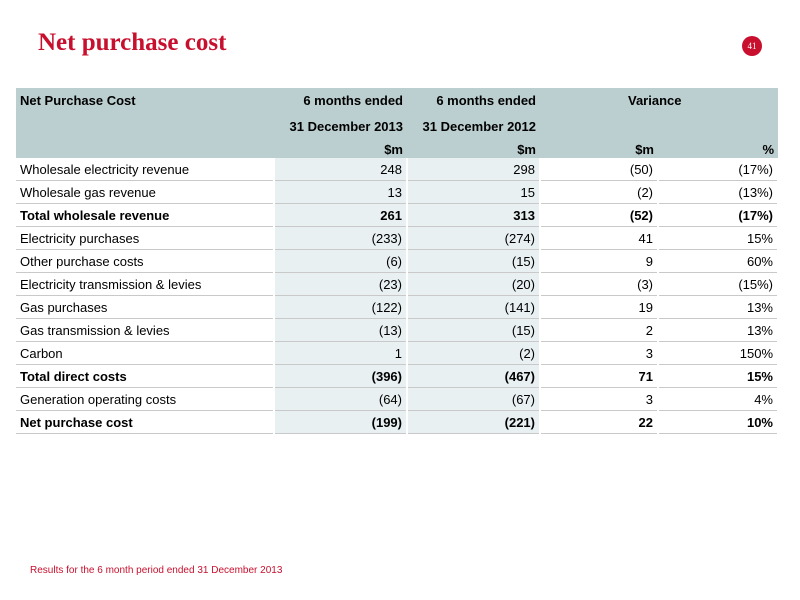 The height and width of the screenshot is (600, 800). I want to click on cell-2012: (2), so click(474, 353).